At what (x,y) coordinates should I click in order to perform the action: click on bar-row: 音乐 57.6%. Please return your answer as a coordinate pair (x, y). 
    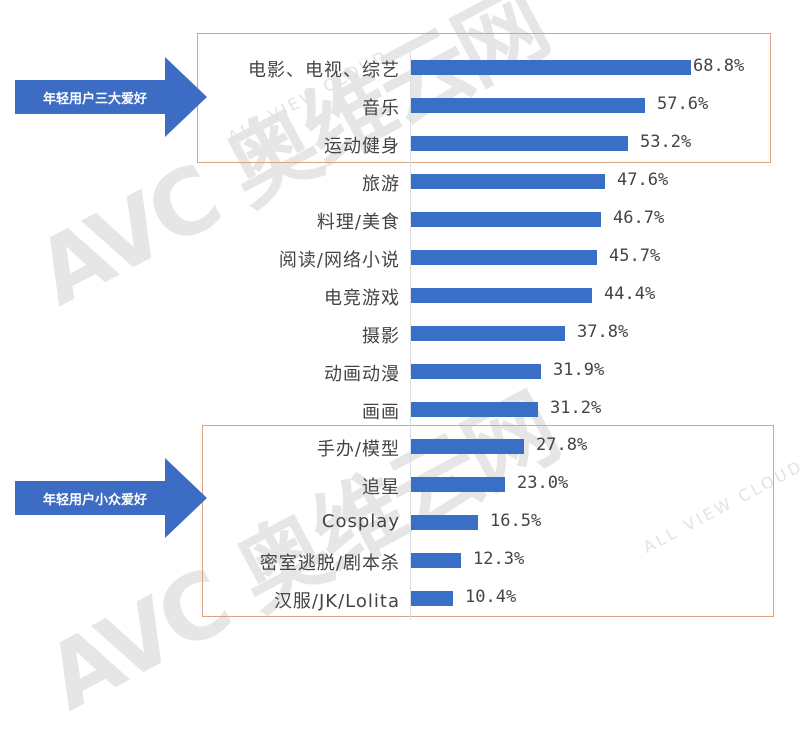
    Looking at the image, I should click on (400, 105).